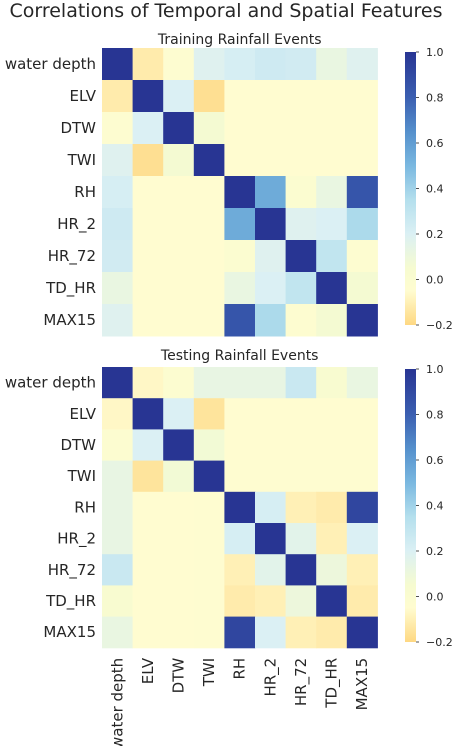 The width and height of the screenshot is (452, 746). I want to click on column-label: DTW, so click(179, 676).